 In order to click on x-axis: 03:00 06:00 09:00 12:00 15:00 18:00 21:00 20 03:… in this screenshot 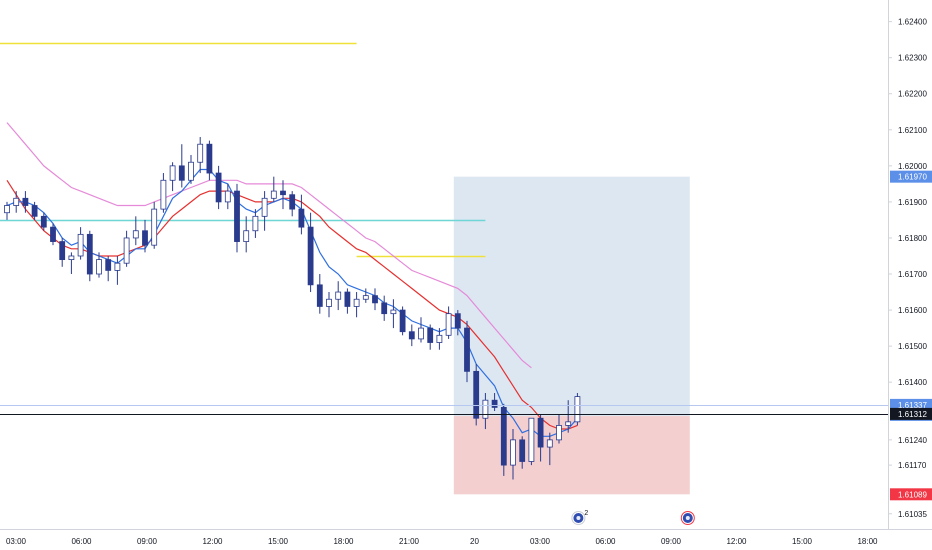, I will do `click(442, 541)`.